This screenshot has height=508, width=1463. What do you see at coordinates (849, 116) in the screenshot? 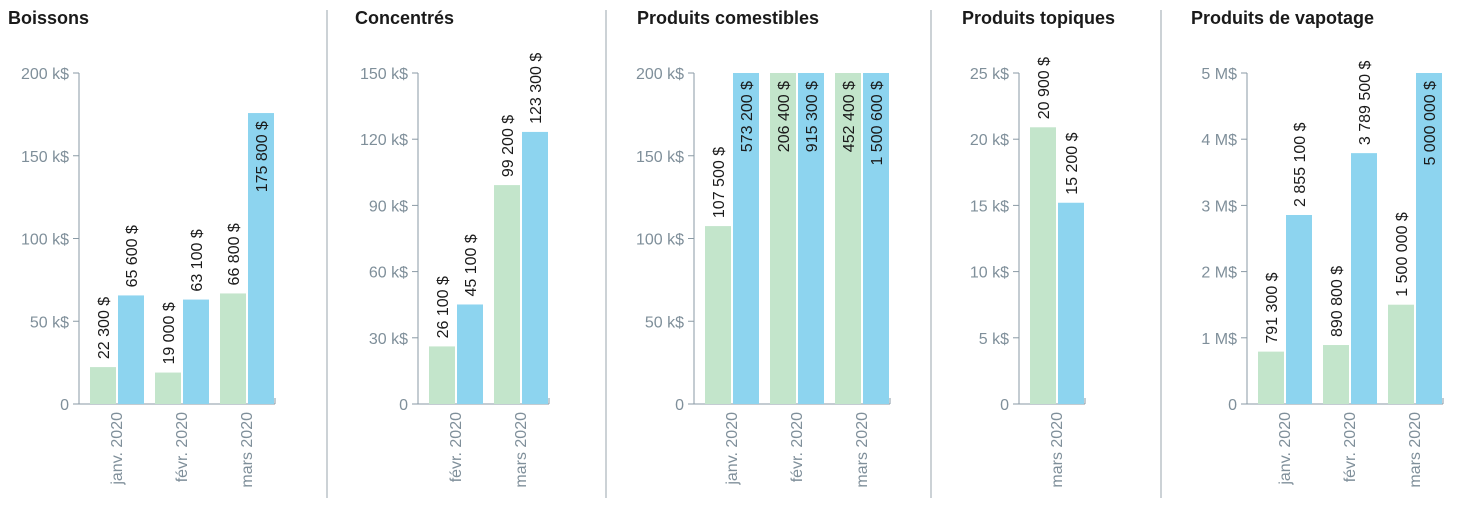
I see `value-label: 452 400 $` at bounding box center [849, 116].